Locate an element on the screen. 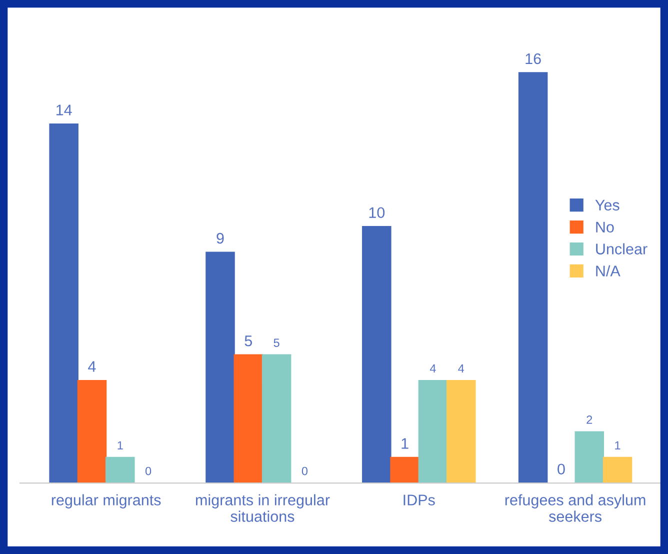 This screenshot has width=668, height=554. legend-label: Unclear is located at coordinates (622, 248).